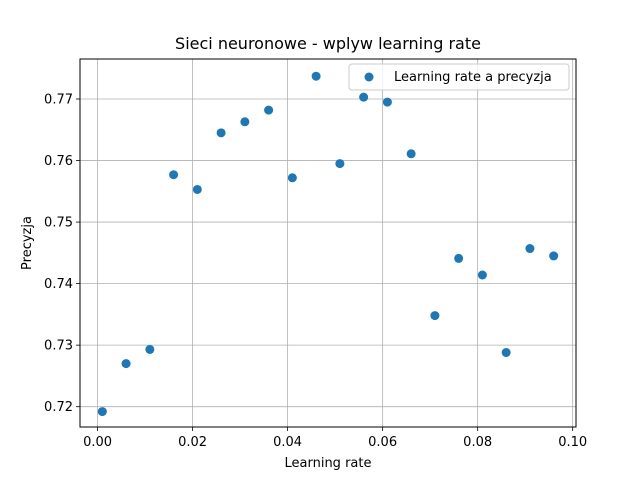 The width and height of the screenshot is (640, 480). Describe the element at coordinates (58, 223) in the screenshot. I see `y-tick-label: 0.75` at that location.